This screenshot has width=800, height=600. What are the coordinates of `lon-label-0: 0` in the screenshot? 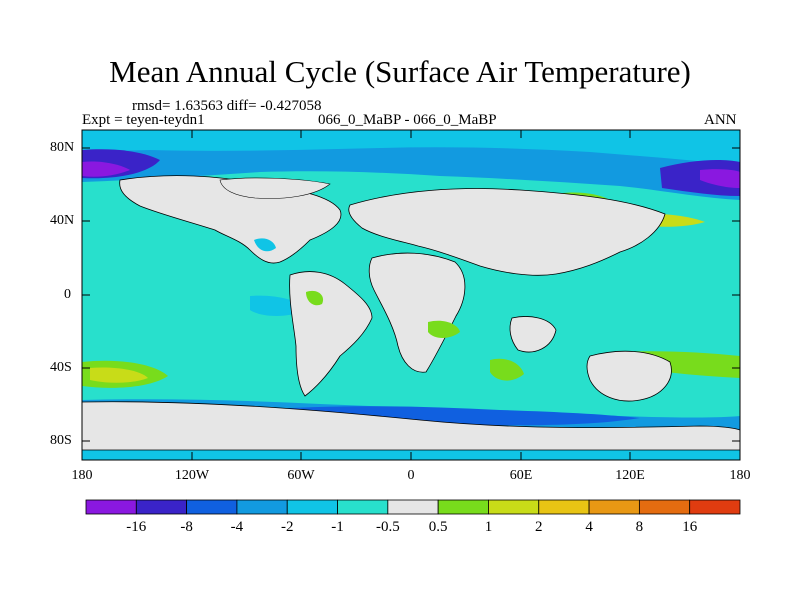 It's located at (411, 475).